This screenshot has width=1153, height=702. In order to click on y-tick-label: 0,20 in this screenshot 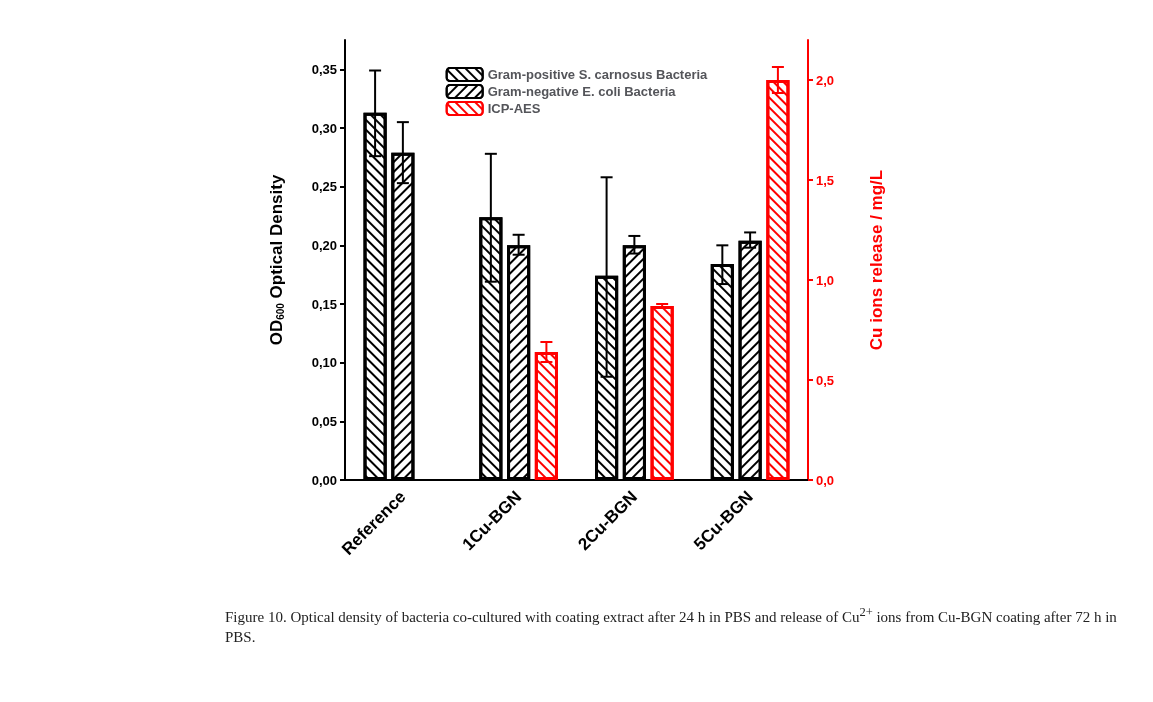, I will do `click(324, 245)`.